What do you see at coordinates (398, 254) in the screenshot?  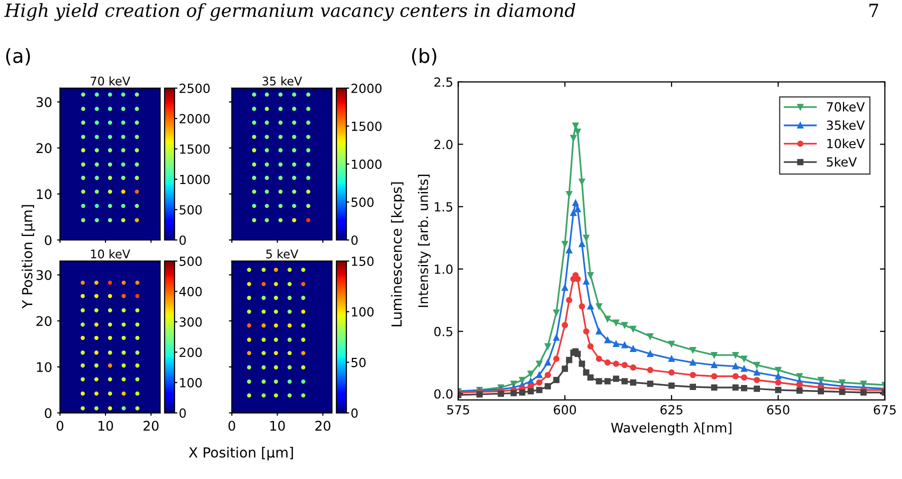 I see `color-bar-title: Luminescence [kcps]` at bounding box center [398, 254].